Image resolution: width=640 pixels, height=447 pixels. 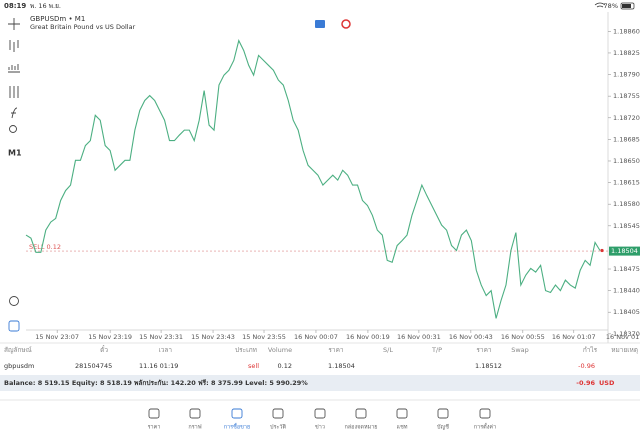 I want to click on table-header: หมายเหตุ, so click(x=624, y=350).